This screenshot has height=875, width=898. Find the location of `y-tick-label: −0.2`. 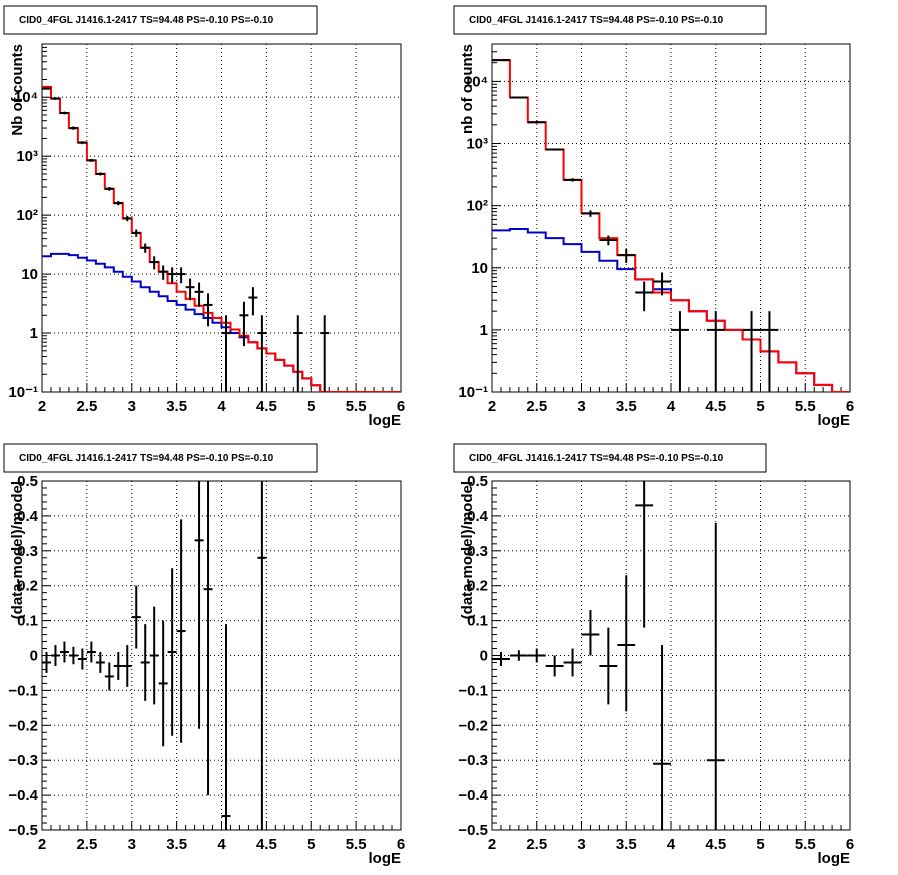

y-tick-label: −0.2 is located at coordinates (23, 725).